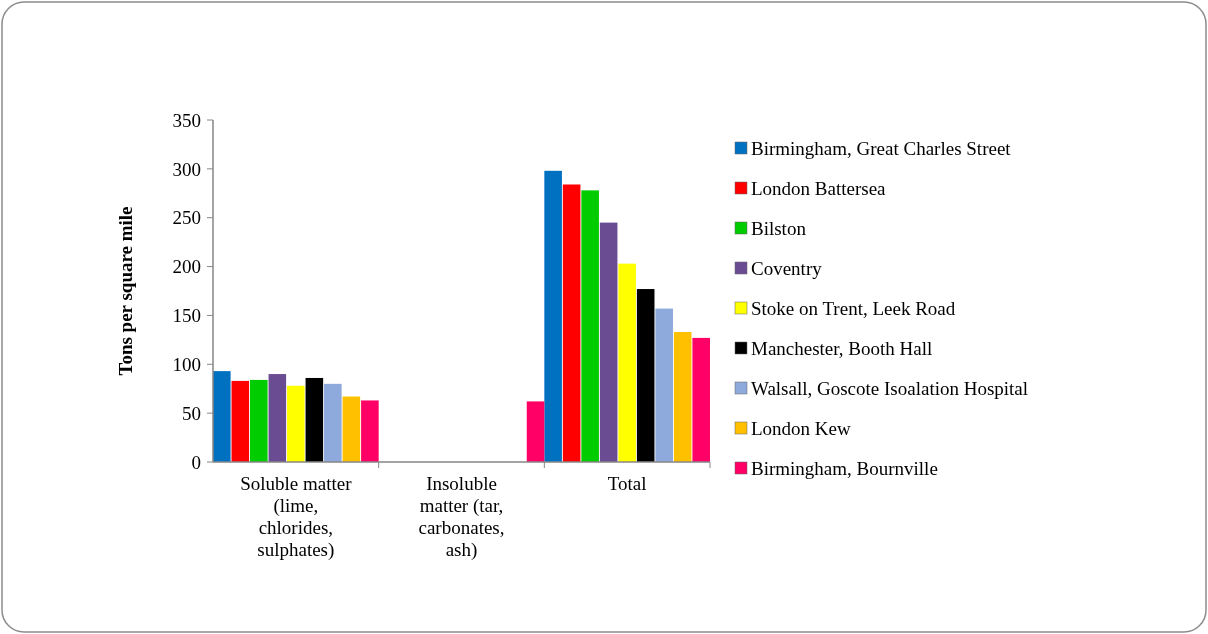  Describe the element at coordinates (186, 120) in the screenshot. I see `y-tick-label: 350` at that location.